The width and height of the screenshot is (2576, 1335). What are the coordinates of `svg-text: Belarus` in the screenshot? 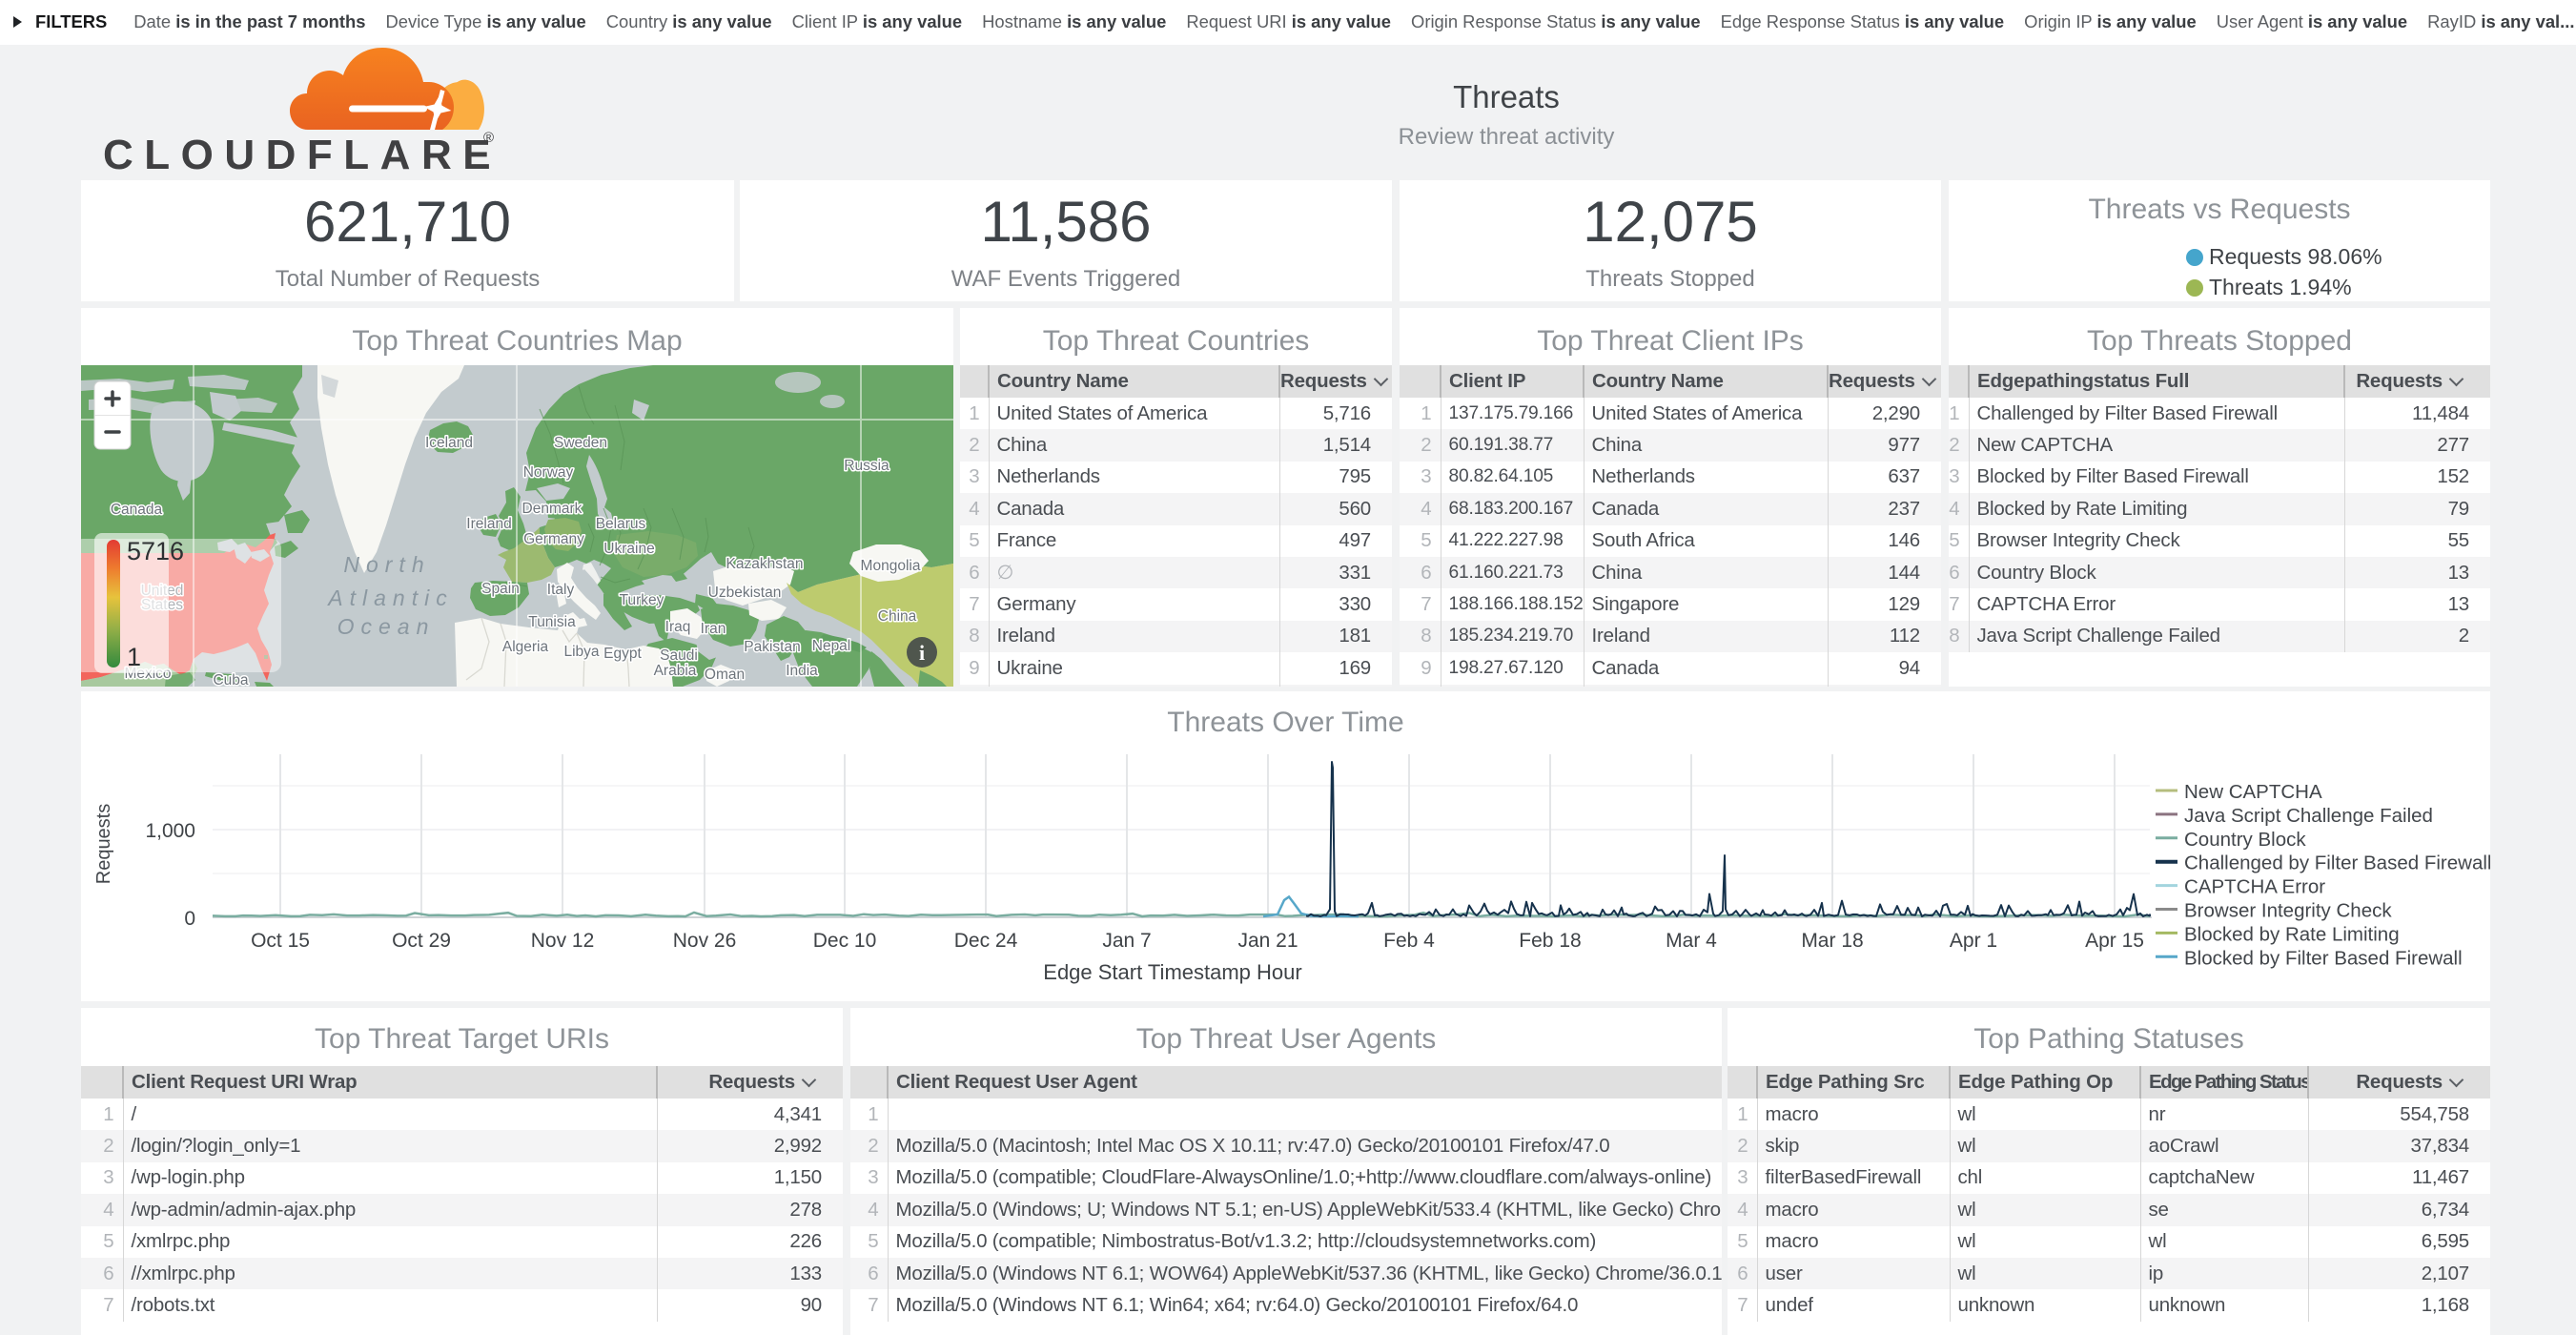 It's located at (621, 524).